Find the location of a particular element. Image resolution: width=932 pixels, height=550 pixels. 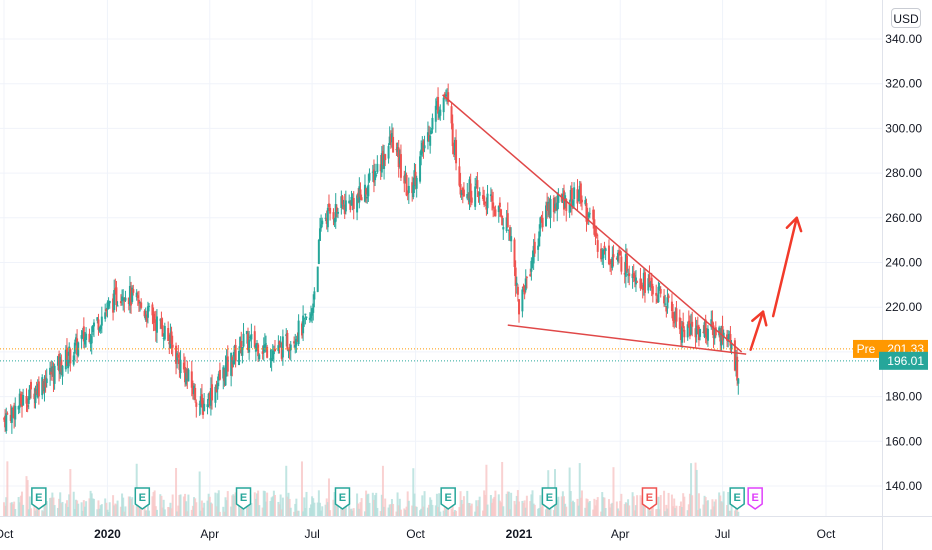

y-tick-label: 320.00 is located at coordinates (903, 84).